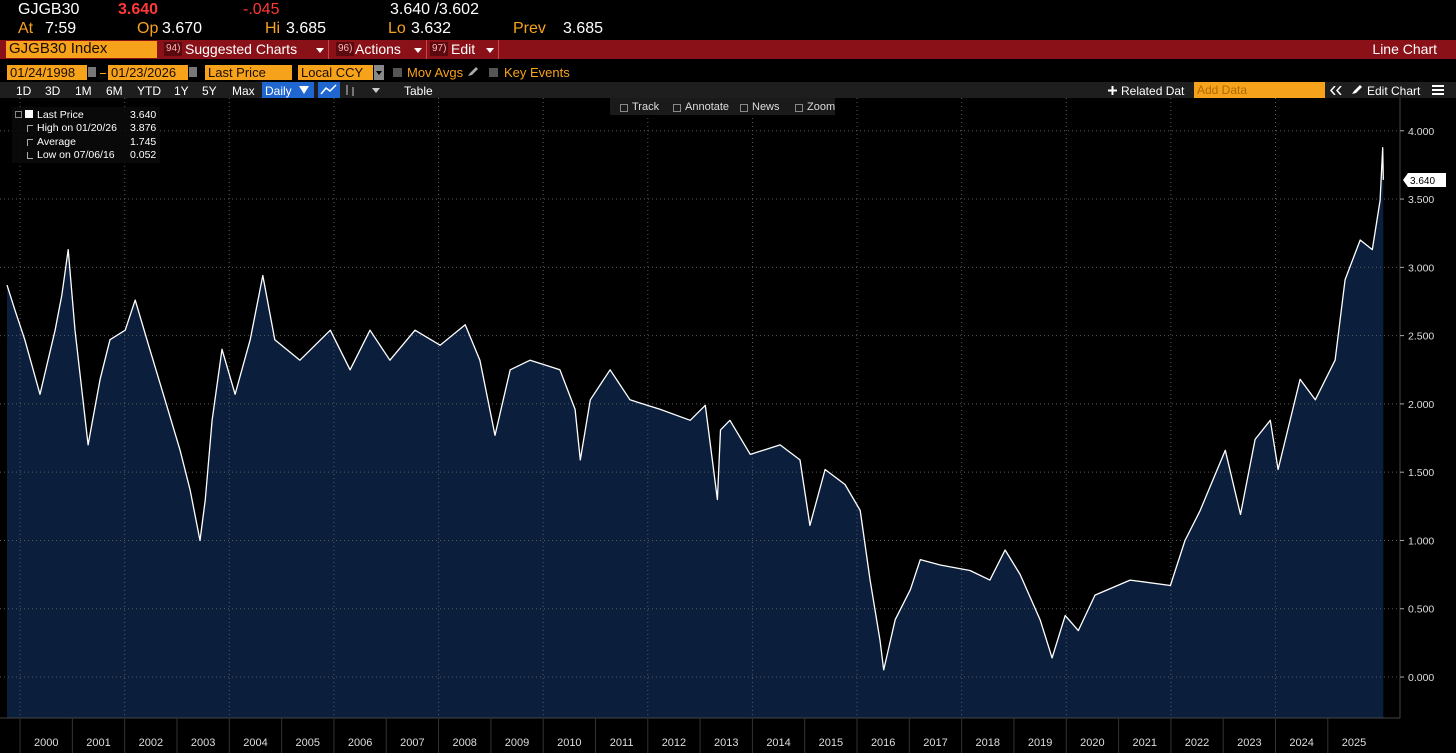 This screenshot has width=1456, height=753. Describe the element at coordinates (182, 28) in the screenshot. I see `quote-value: 3.670` at that location.